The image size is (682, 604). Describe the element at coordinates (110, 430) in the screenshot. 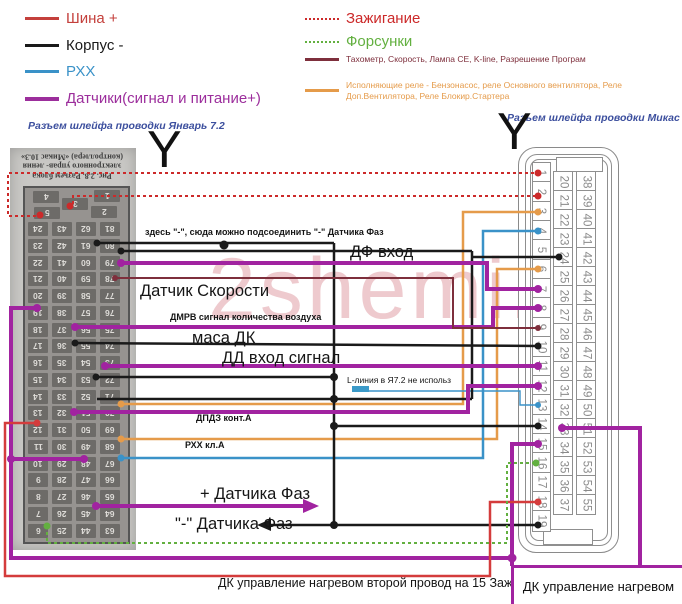

I see `left-pin-69: 69` at that location.